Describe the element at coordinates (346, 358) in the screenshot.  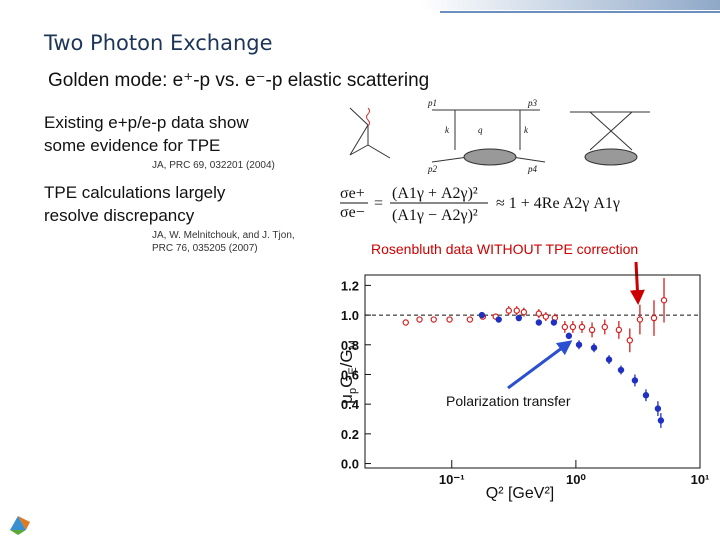
I see `y-label-part: /G` at that location.